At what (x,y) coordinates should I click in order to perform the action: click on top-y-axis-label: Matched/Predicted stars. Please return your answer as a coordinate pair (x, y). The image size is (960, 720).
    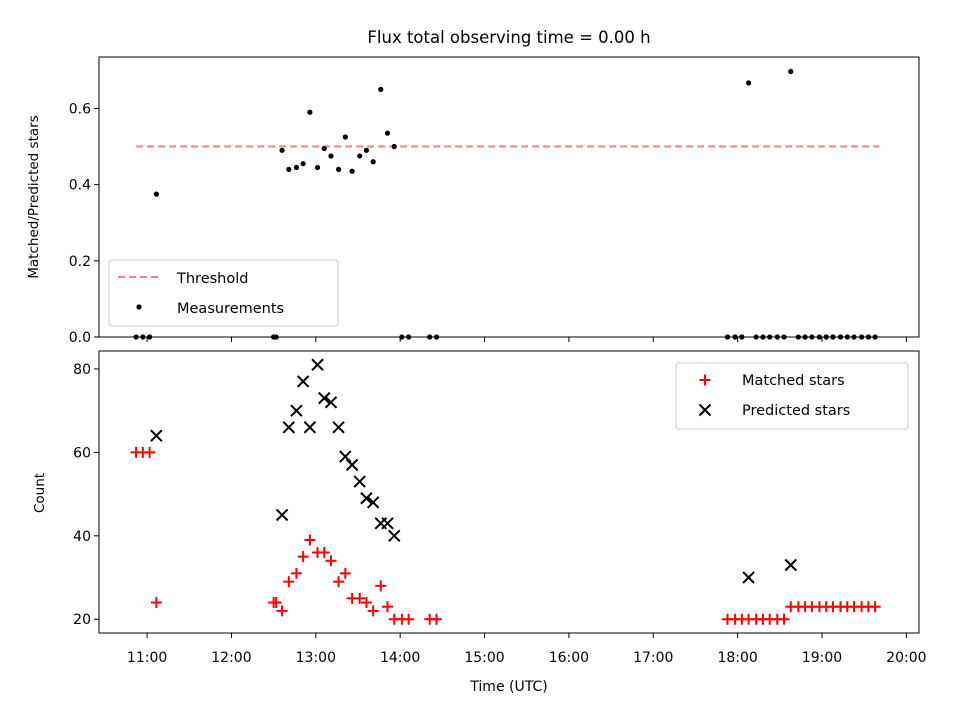
    Looking at the image, I should click on (34, 196).